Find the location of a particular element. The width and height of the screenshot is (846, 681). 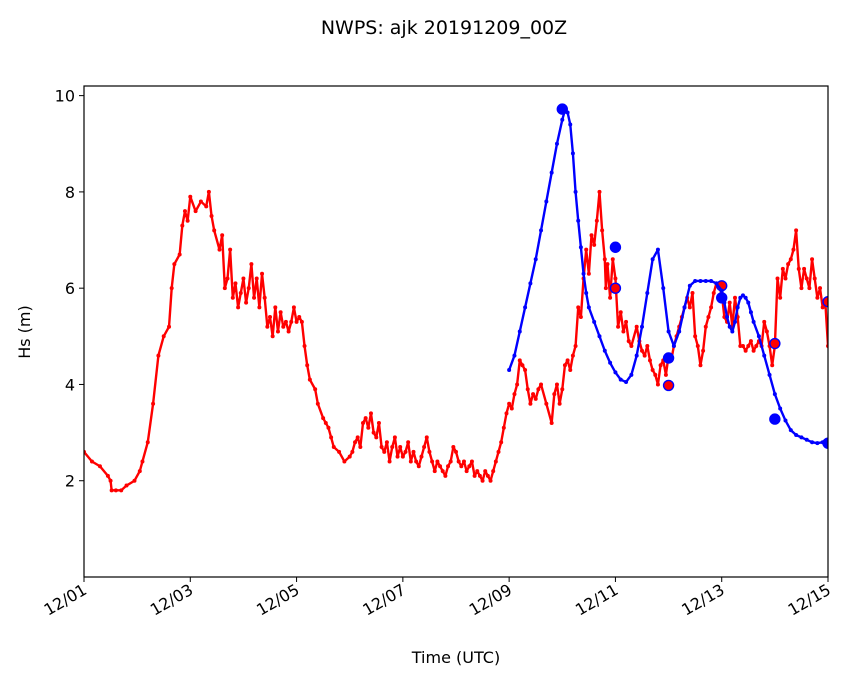

model-marker is located at coordinates (668, 358).